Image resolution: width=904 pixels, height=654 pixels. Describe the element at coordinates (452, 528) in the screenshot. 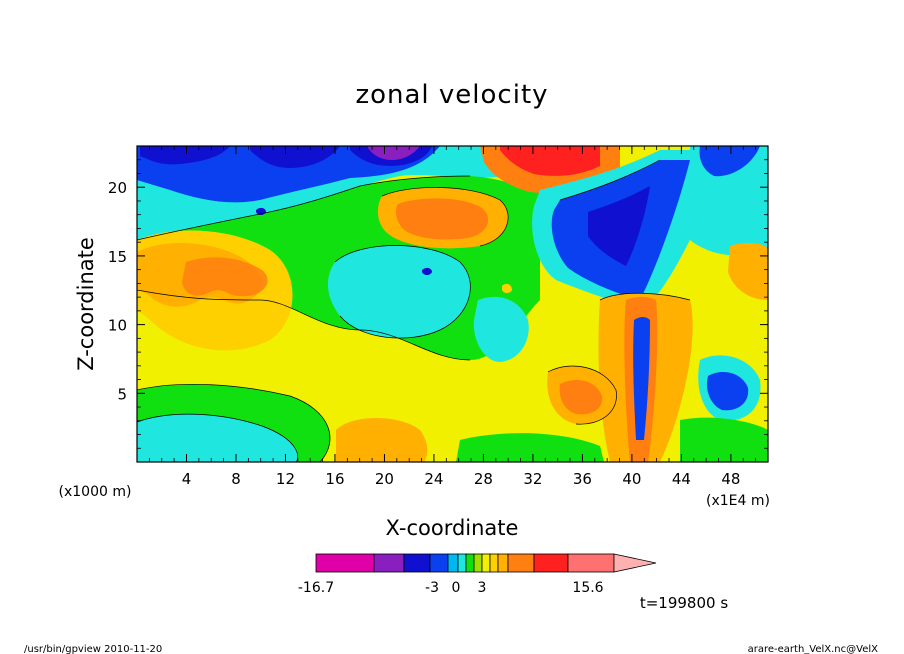

I see `x-axis-title: X-coordinate` at that location.